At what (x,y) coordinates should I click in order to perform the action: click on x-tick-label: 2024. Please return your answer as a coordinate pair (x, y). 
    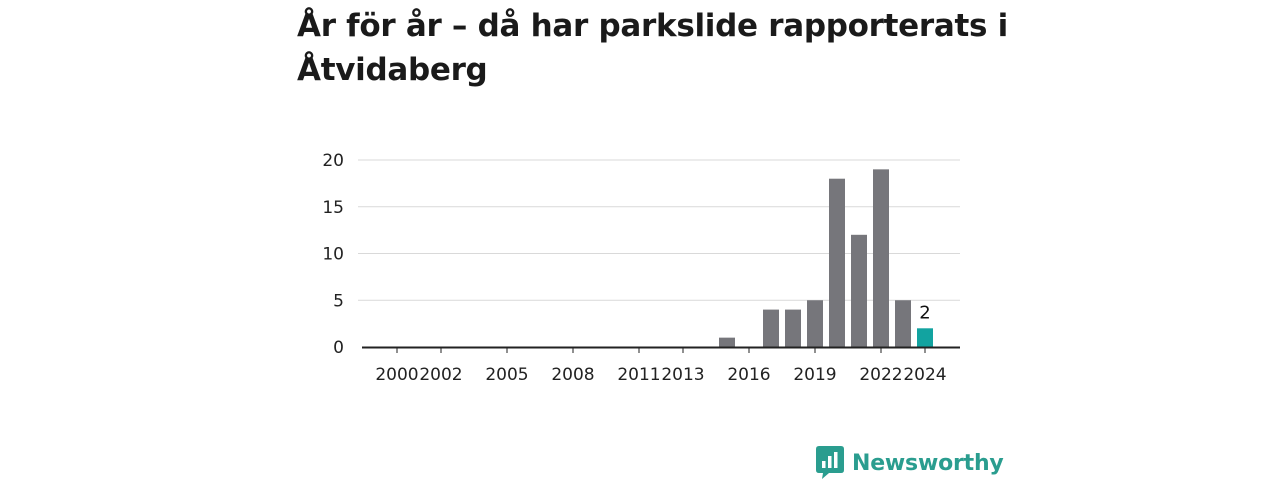
    Looking at the image, I should click on (924, 375).